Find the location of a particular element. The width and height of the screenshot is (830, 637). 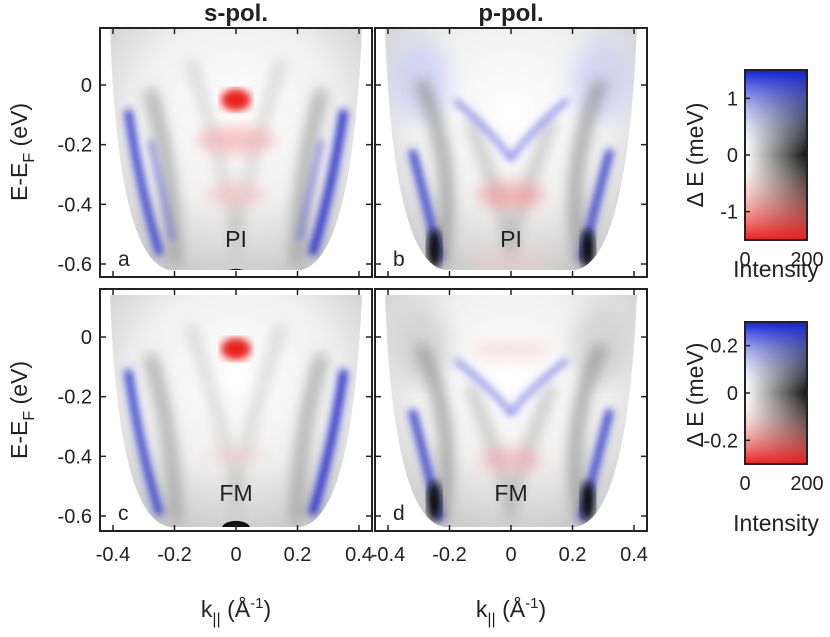

cbar-top-ytick-label-0: 1 is located at coordinates (732, 99).